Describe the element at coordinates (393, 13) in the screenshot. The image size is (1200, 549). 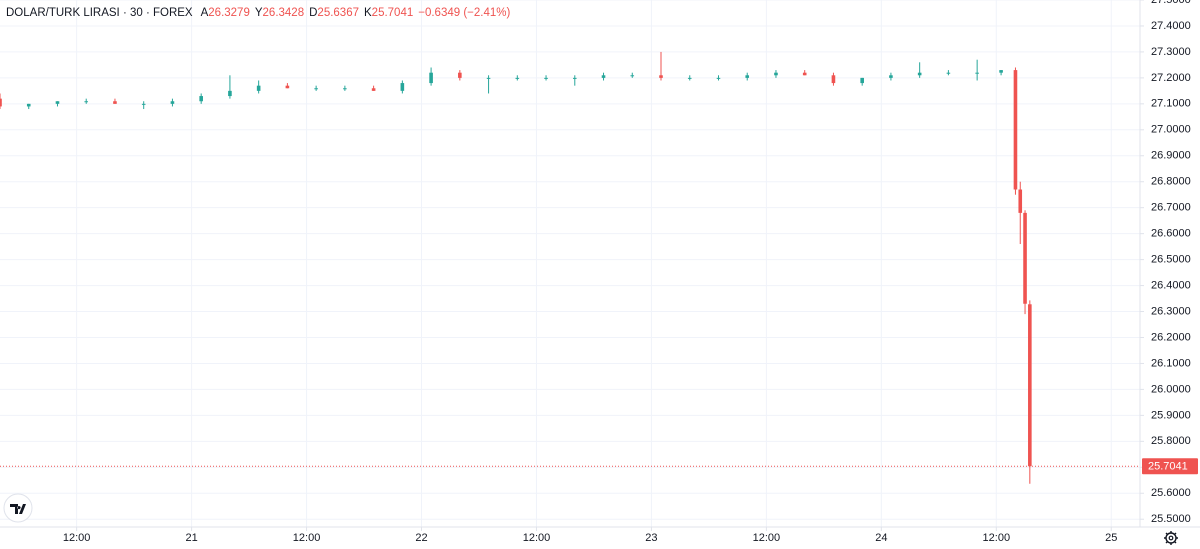
I see `ohlc-value: 25.7041` at that location.